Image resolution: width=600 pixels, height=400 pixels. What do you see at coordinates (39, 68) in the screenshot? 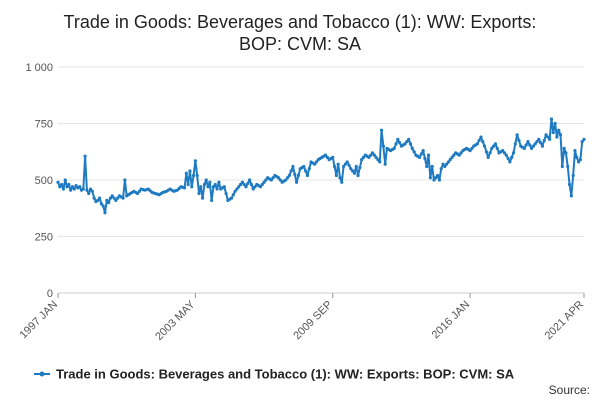
I see `y-tick-label-1000: 1 000` at bounding box center [39, 68].